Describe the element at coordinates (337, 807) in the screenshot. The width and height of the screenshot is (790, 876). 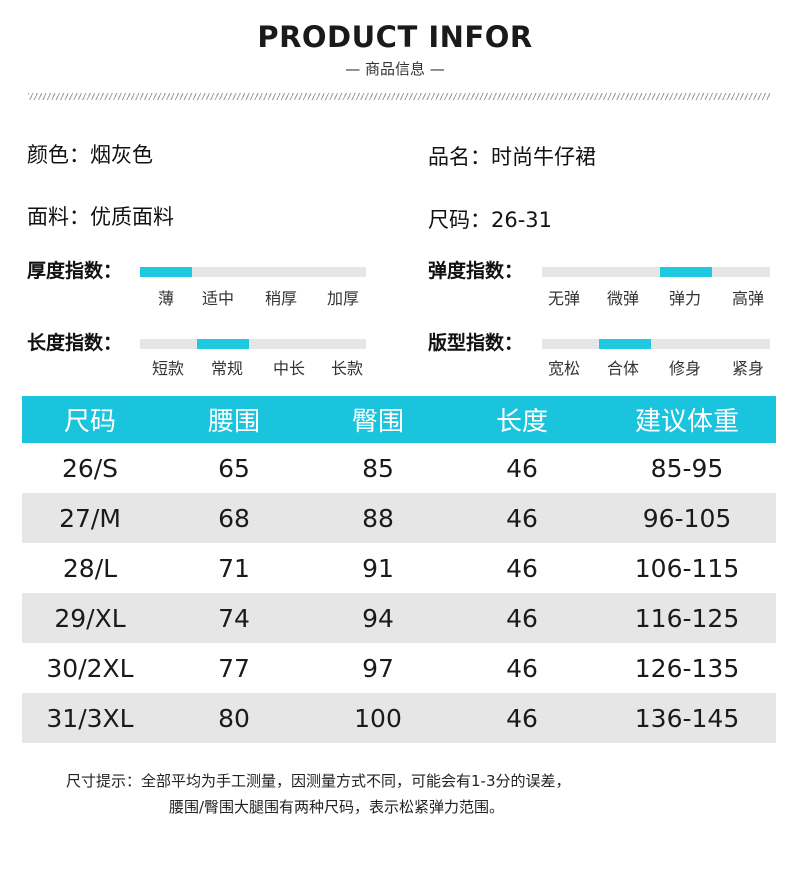
I see `size-note-line-2: 腰围/臀围大腿围有两种尺码，表示松紧弹力范围。` at that location.